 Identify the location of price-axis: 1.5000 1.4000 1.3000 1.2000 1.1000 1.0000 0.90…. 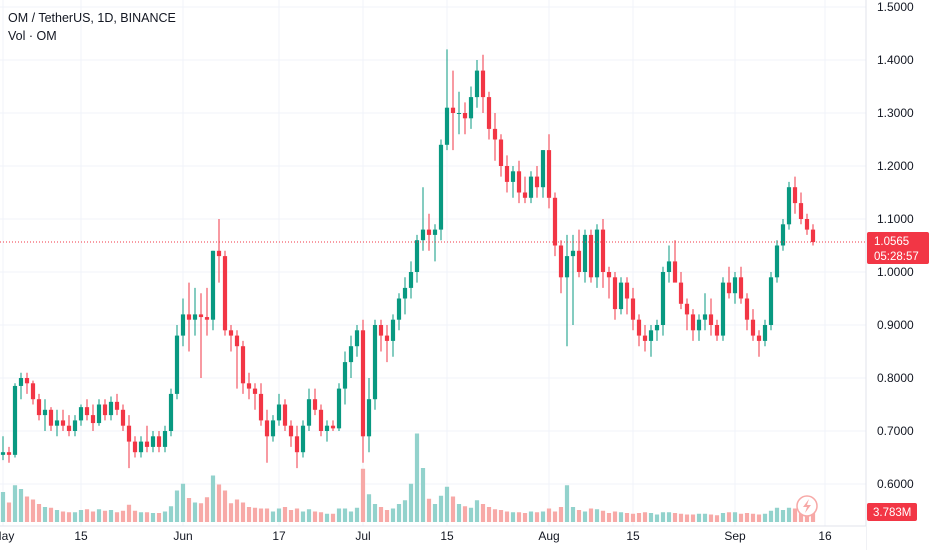
(898, 275).